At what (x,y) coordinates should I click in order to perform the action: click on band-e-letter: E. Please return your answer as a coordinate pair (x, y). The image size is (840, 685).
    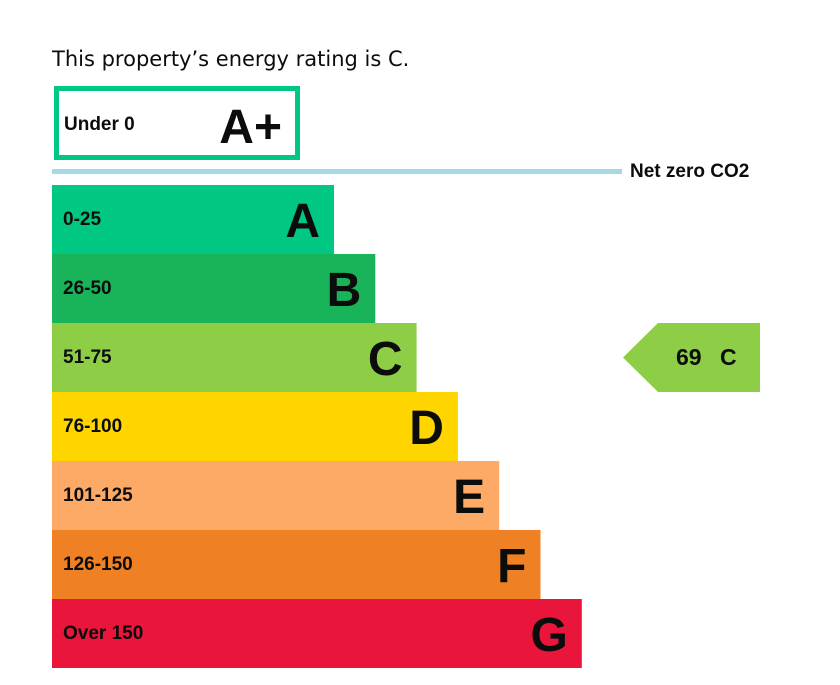
    Looking at the image, I should click on (469, 497).